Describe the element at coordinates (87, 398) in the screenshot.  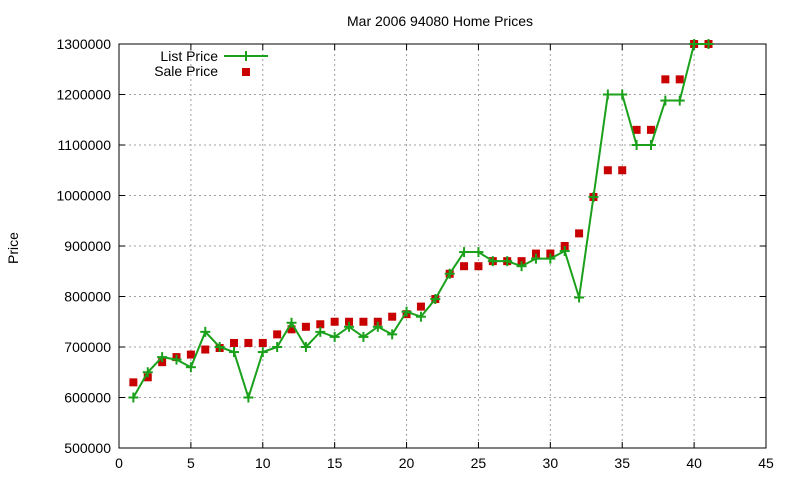
I see `y-tick-label: 600000` at that location.